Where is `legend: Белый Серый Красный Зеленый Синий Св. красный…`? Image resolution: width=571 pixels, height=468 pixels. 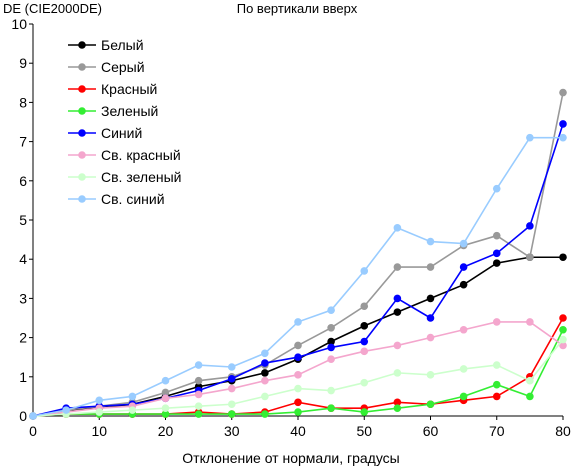
legend: Белый Серый Красный Зеленый Синий Св. красный… is located at coordinates (124, 122).